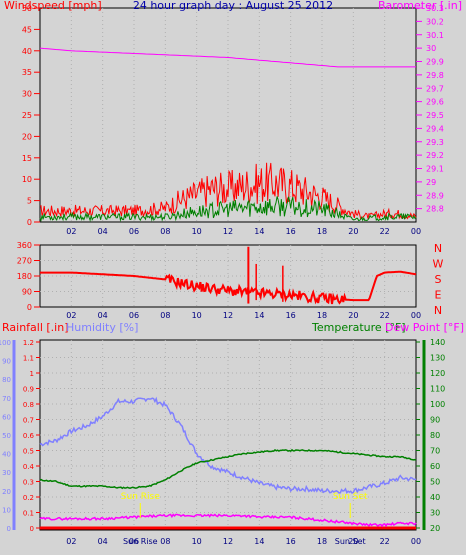 The width and height of the screenshot is (466, 555). I want to click on tick-label: 30.1, so click(435, 35).